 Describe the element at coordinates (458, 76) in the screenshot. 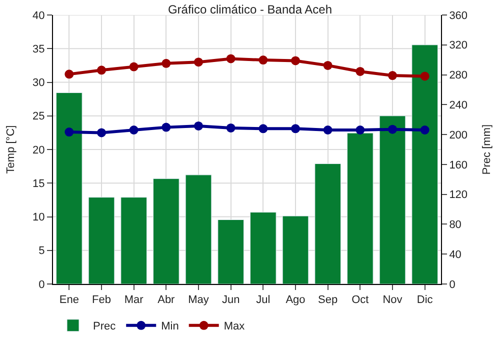

I see `y2-tick-label: 280` at that location.